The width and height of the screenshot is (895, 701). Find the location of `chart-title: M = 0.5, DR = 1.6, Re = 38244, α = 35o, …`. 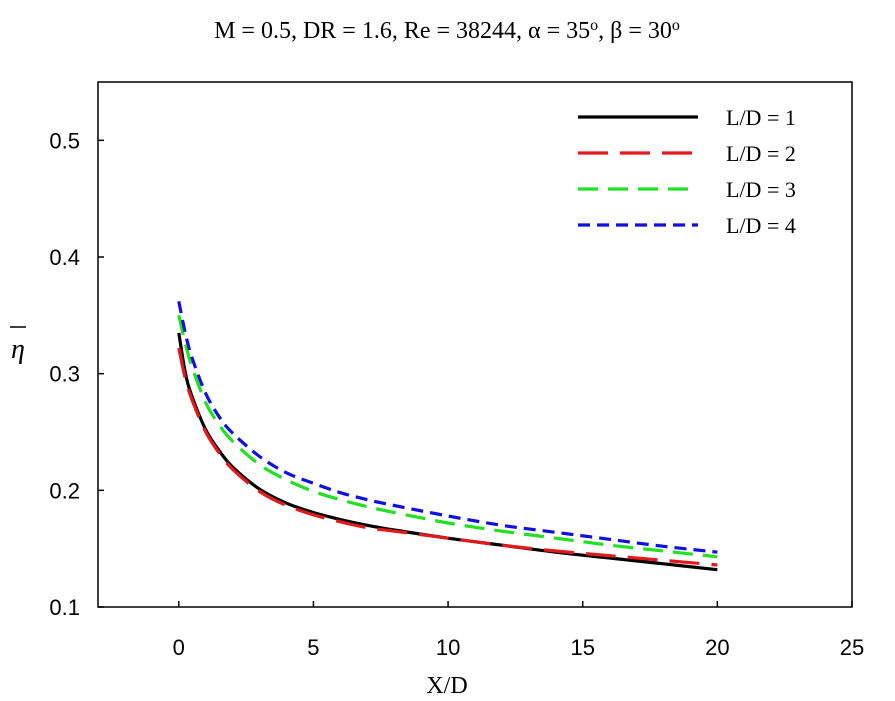

chart-title: M = 0.5, DR = 1.6, Re = 38244, α = 35o, … is located at coordinates (447, 31).